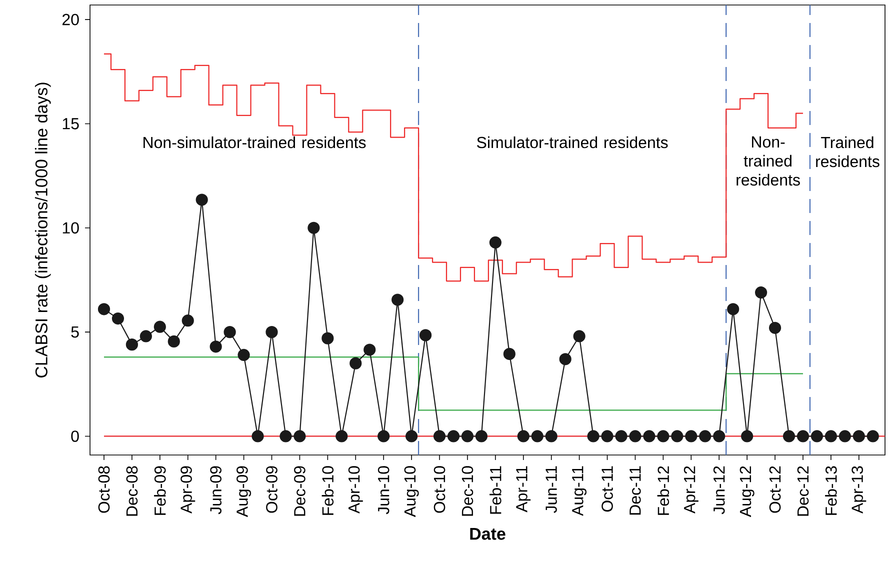 The image size is (892, 570). Describe the element at coordinates (663, 490) in the screenshot. I see `x-tick-label: Feb-12` at that location.